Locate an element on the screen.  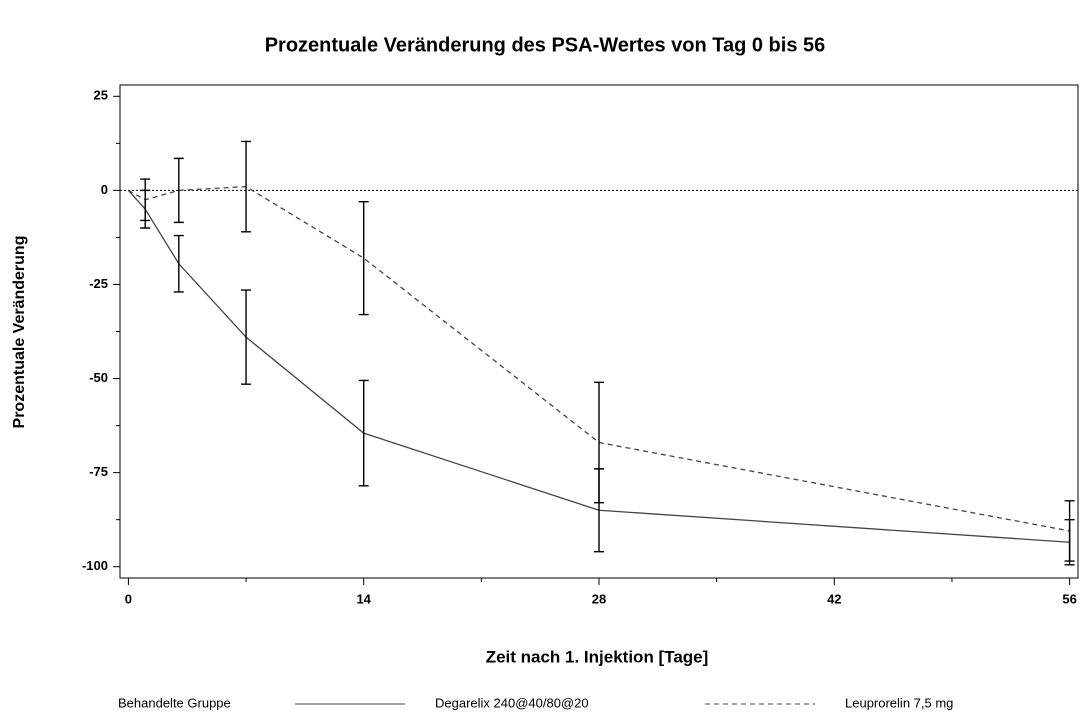
legend-title: Behandelte Gruppe is located at coordinates (174, 702).